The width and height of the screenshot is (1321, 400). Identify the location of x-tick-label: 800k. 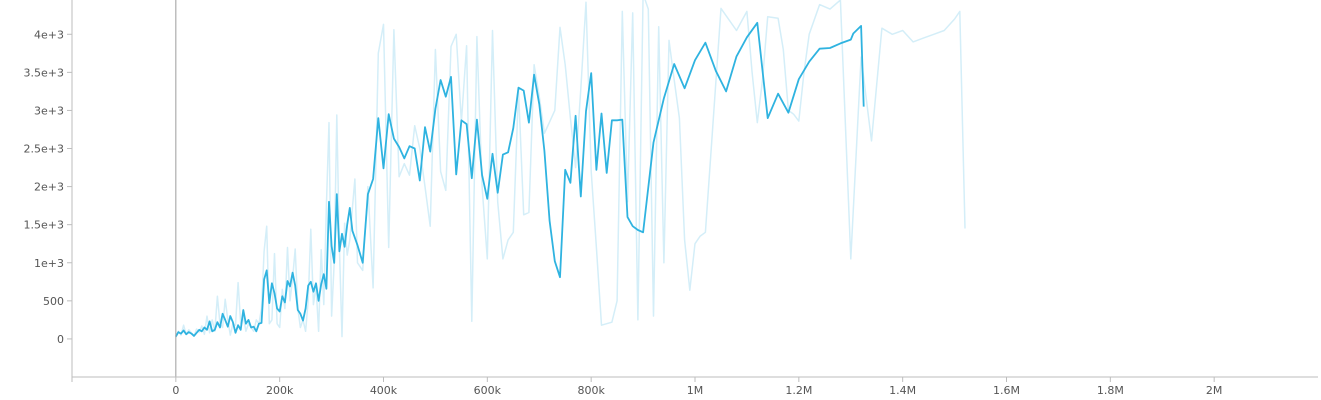
(591, 390).